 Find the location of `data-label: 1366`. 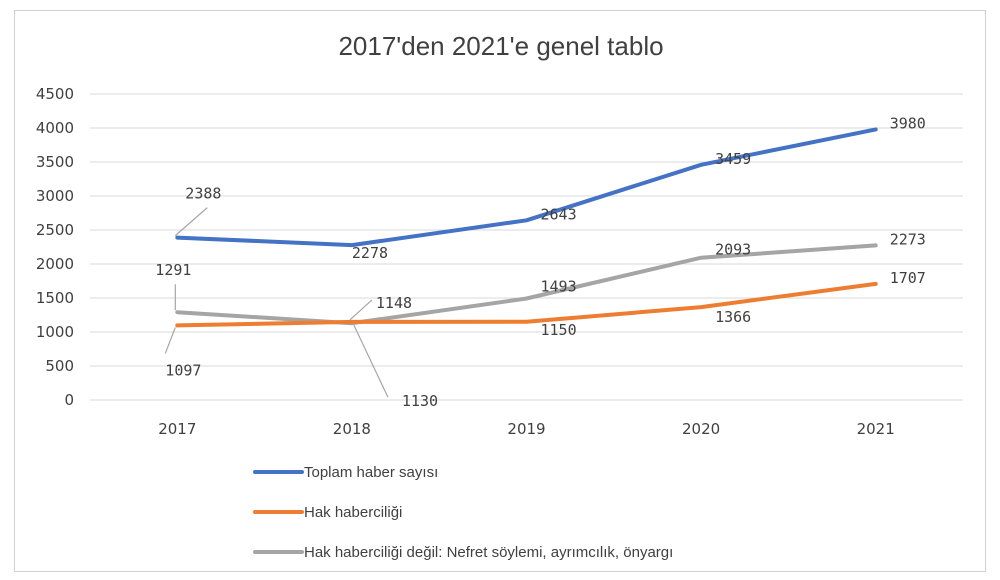

data-label: 1366 is located at coordinates (733, 317).